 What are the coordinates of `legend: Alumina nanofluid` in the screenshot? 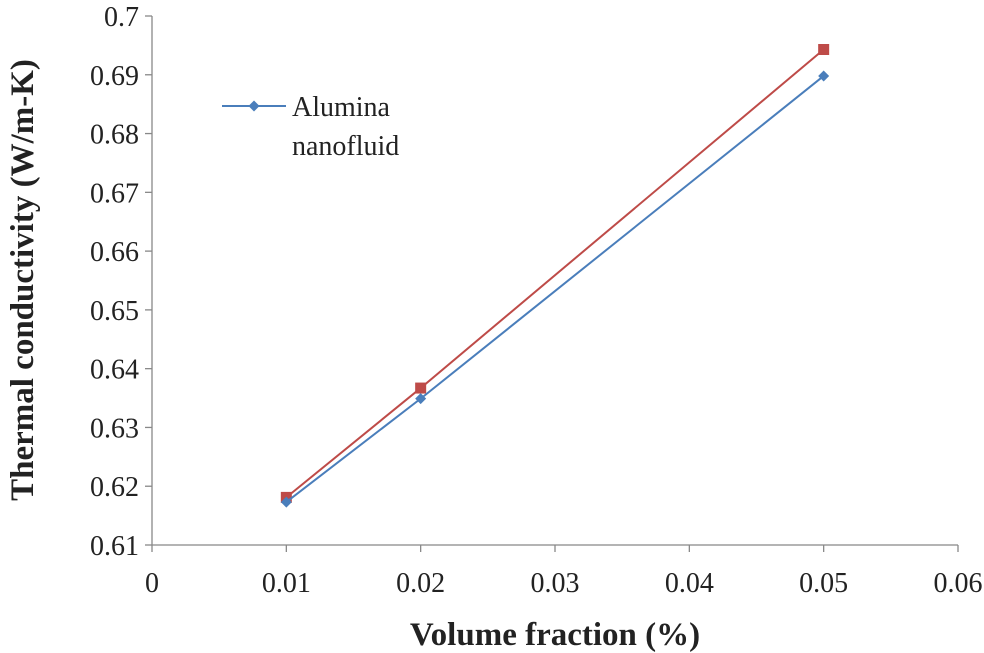 It's located at (310, 127).